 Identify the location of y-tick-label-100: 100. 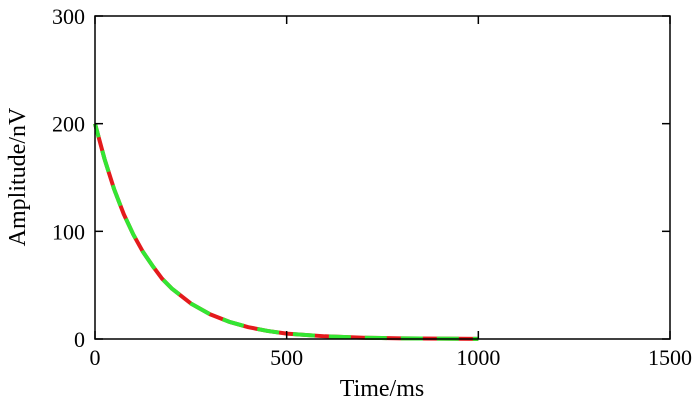
(68, 231).